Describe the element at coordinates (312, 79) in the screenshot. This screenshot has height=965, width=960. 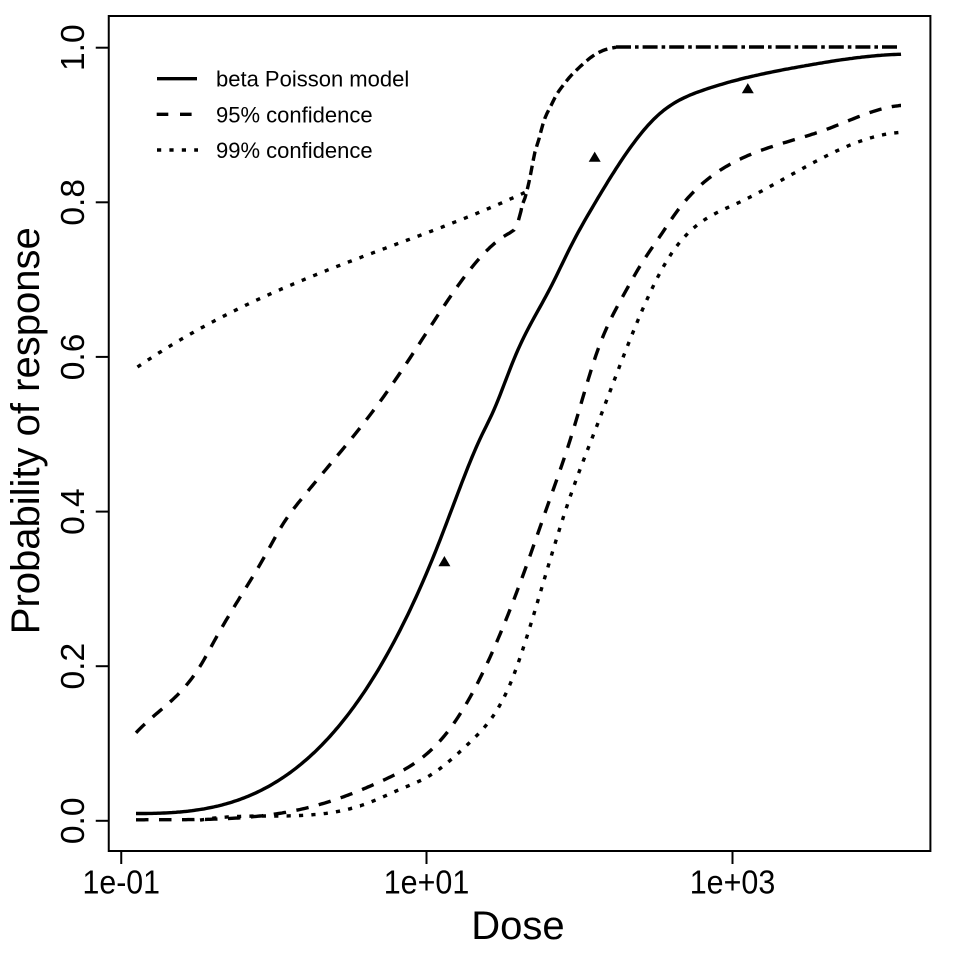
I see `svg-text: beta Poisson model` at that location.